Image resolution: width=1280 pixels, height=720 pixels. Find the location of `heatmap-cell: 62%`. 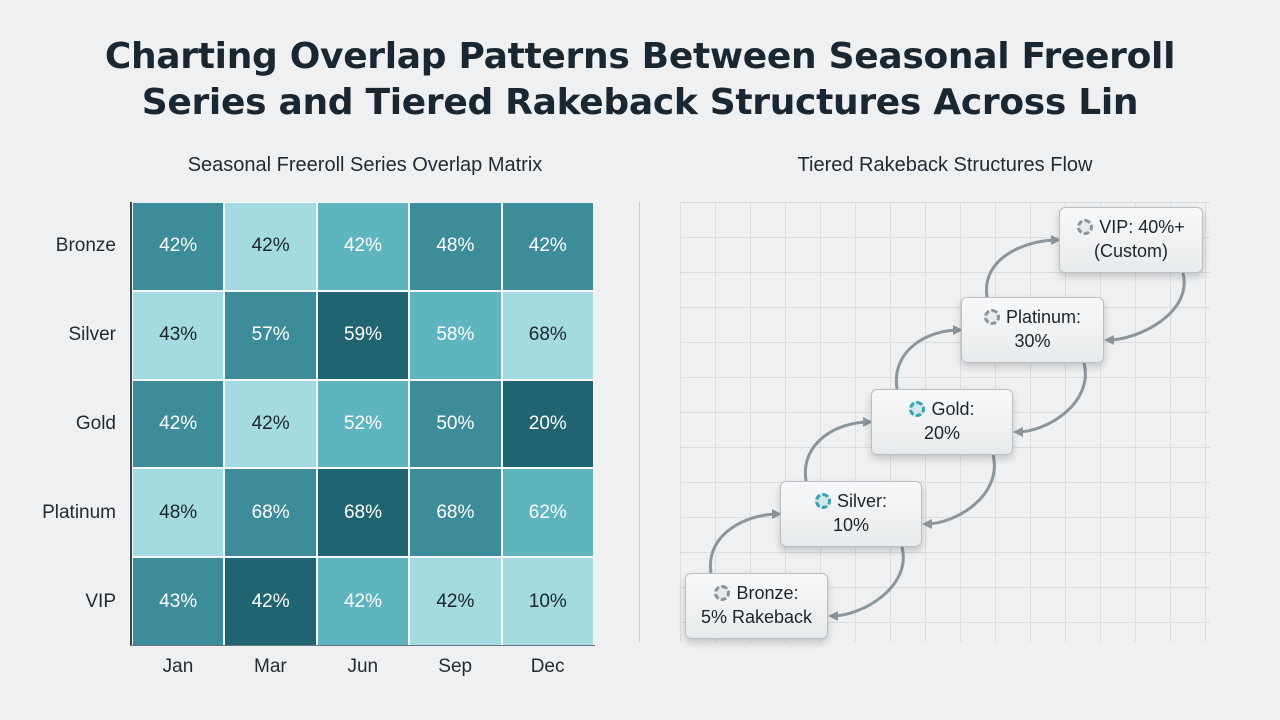

heatmap-cell: 62% is located at coordinates (547, 513).